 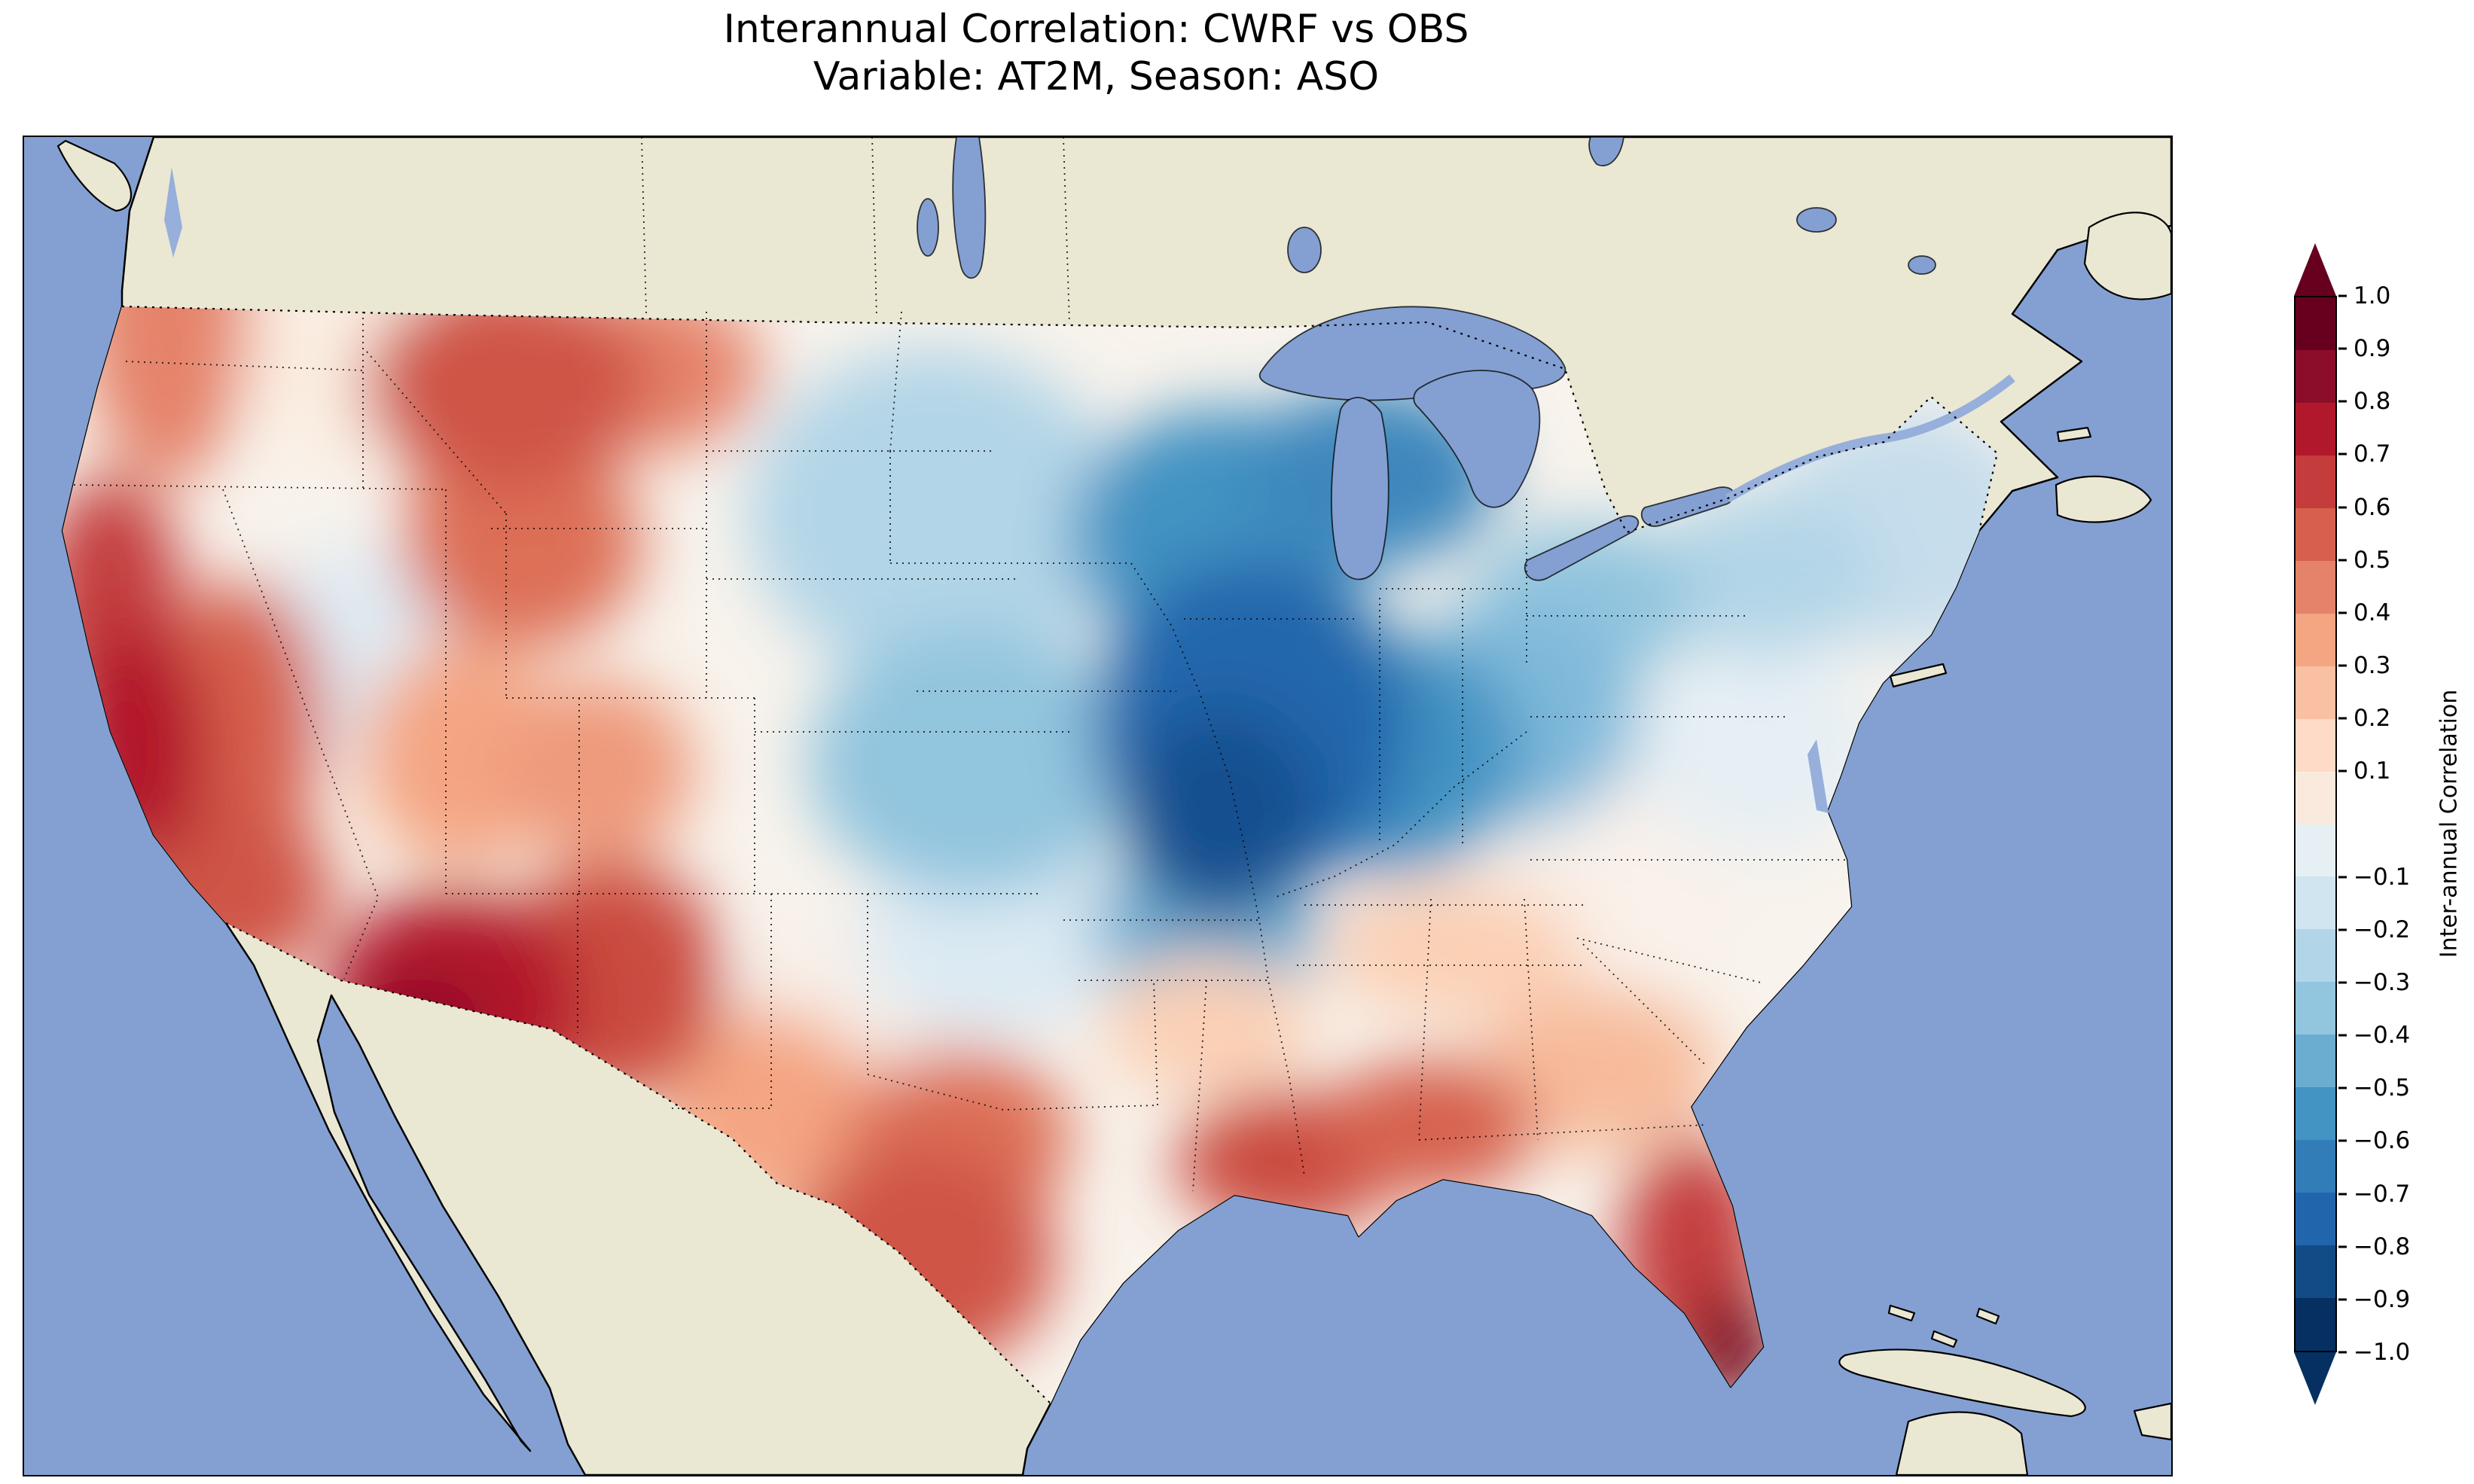 I want to click on colorbar-tick-label: −0.3, so click(x=2383, y=982).